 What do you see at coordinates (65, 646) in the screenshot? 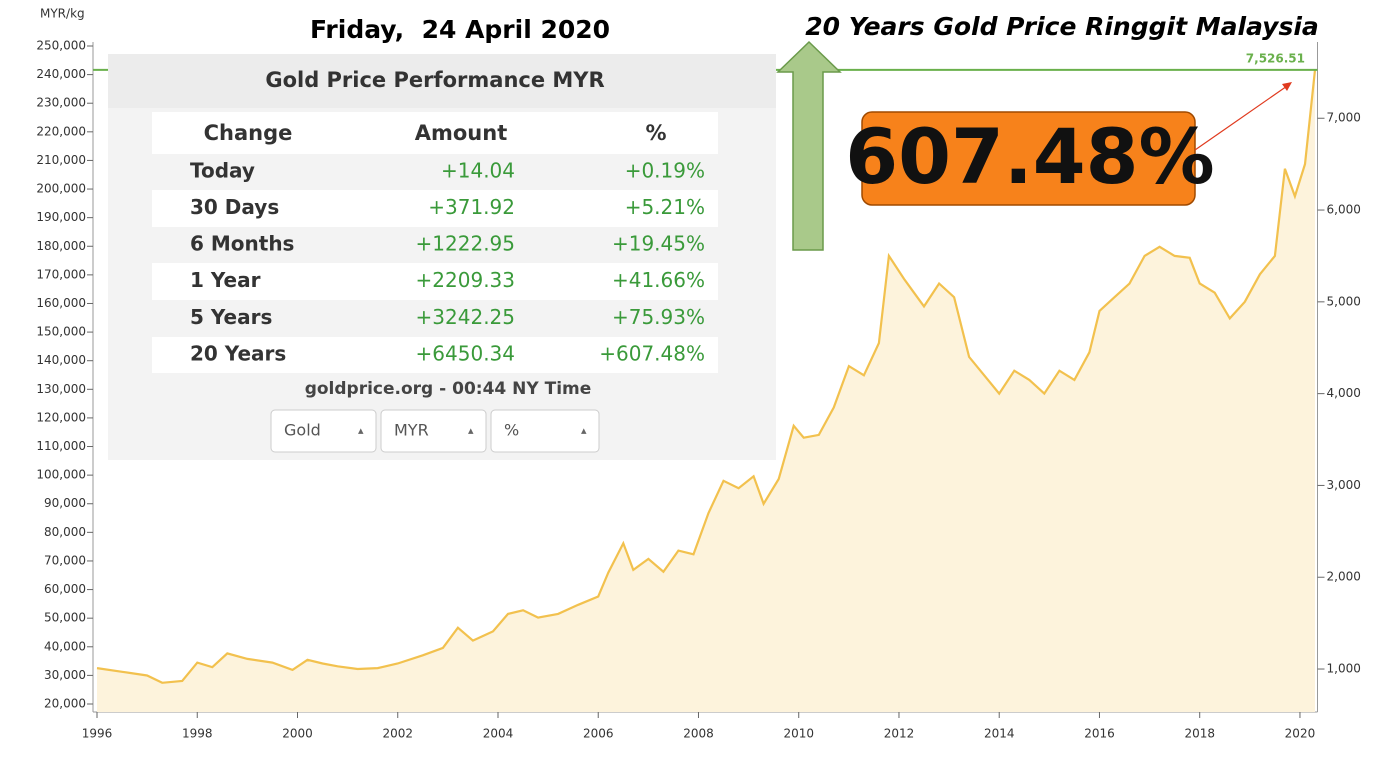
I see `y-tick-label: 40,000` at bounding box center [65, 646].